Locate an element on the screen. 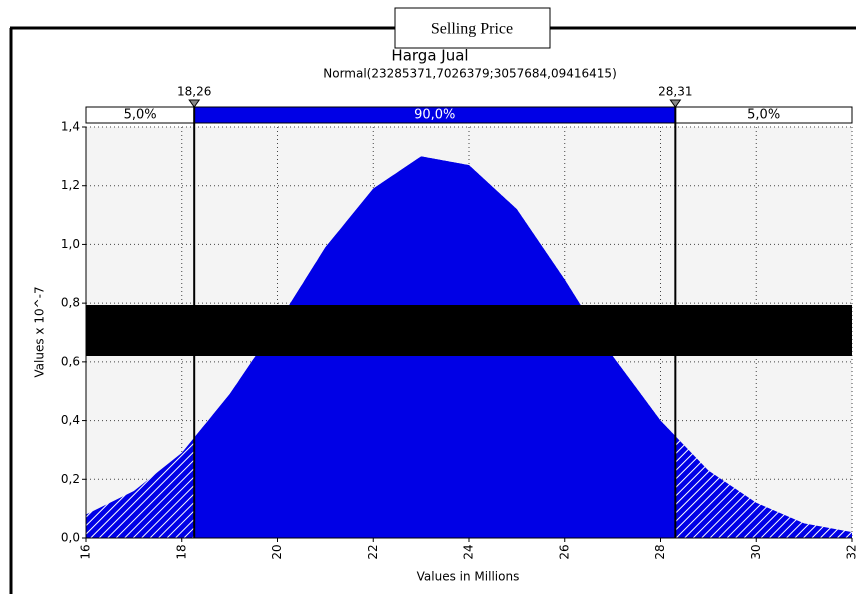 This screenshot has width=856, height=598. y-tick-label: 1,0 is located at coordinates (70, 244).